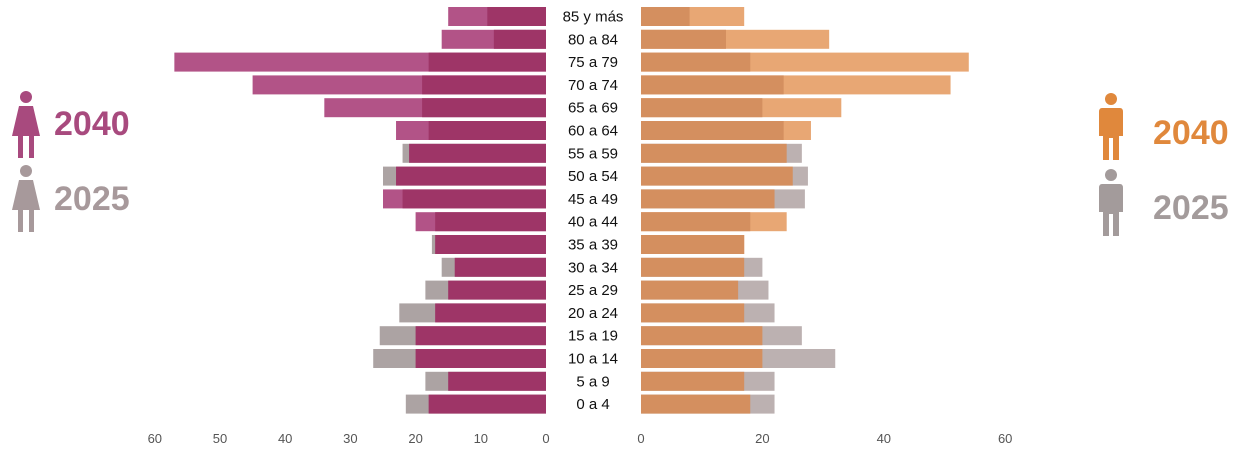 This screenshot has height=449, width=1240. Describe the element at coordinates (1111, 126) in the screenshot. I see `man-2040-icon` at that location.